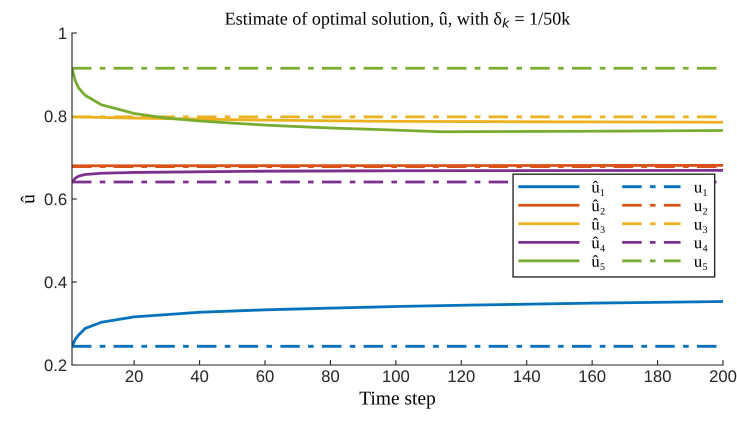 Image resolution: width=737 pixels, height=424 pixels. What do you see at coordinates (331, 376) in the screenshot?
I see `x-tick-label: 80` at bounding box center [331, 376].